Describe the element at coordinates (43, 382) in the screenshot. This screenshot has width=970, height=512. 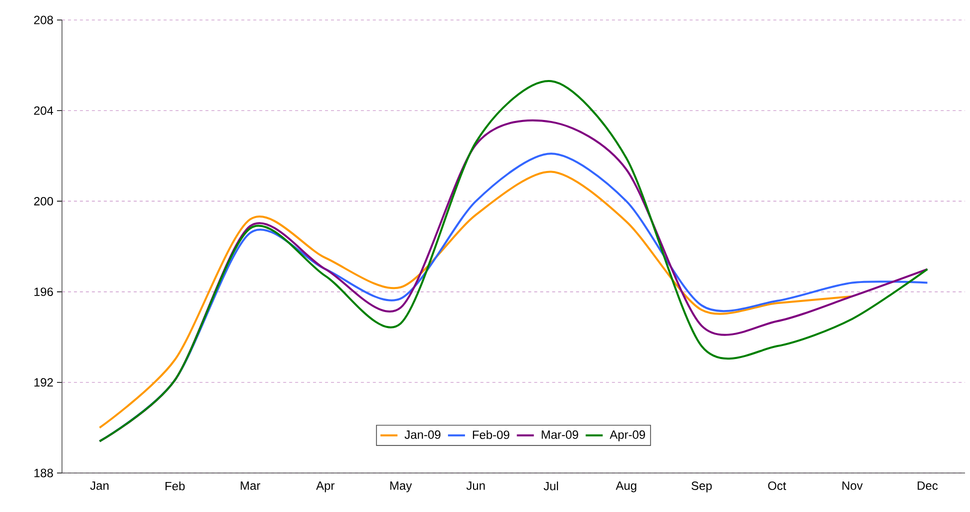
I see `y-tick-label: 192` at that location.